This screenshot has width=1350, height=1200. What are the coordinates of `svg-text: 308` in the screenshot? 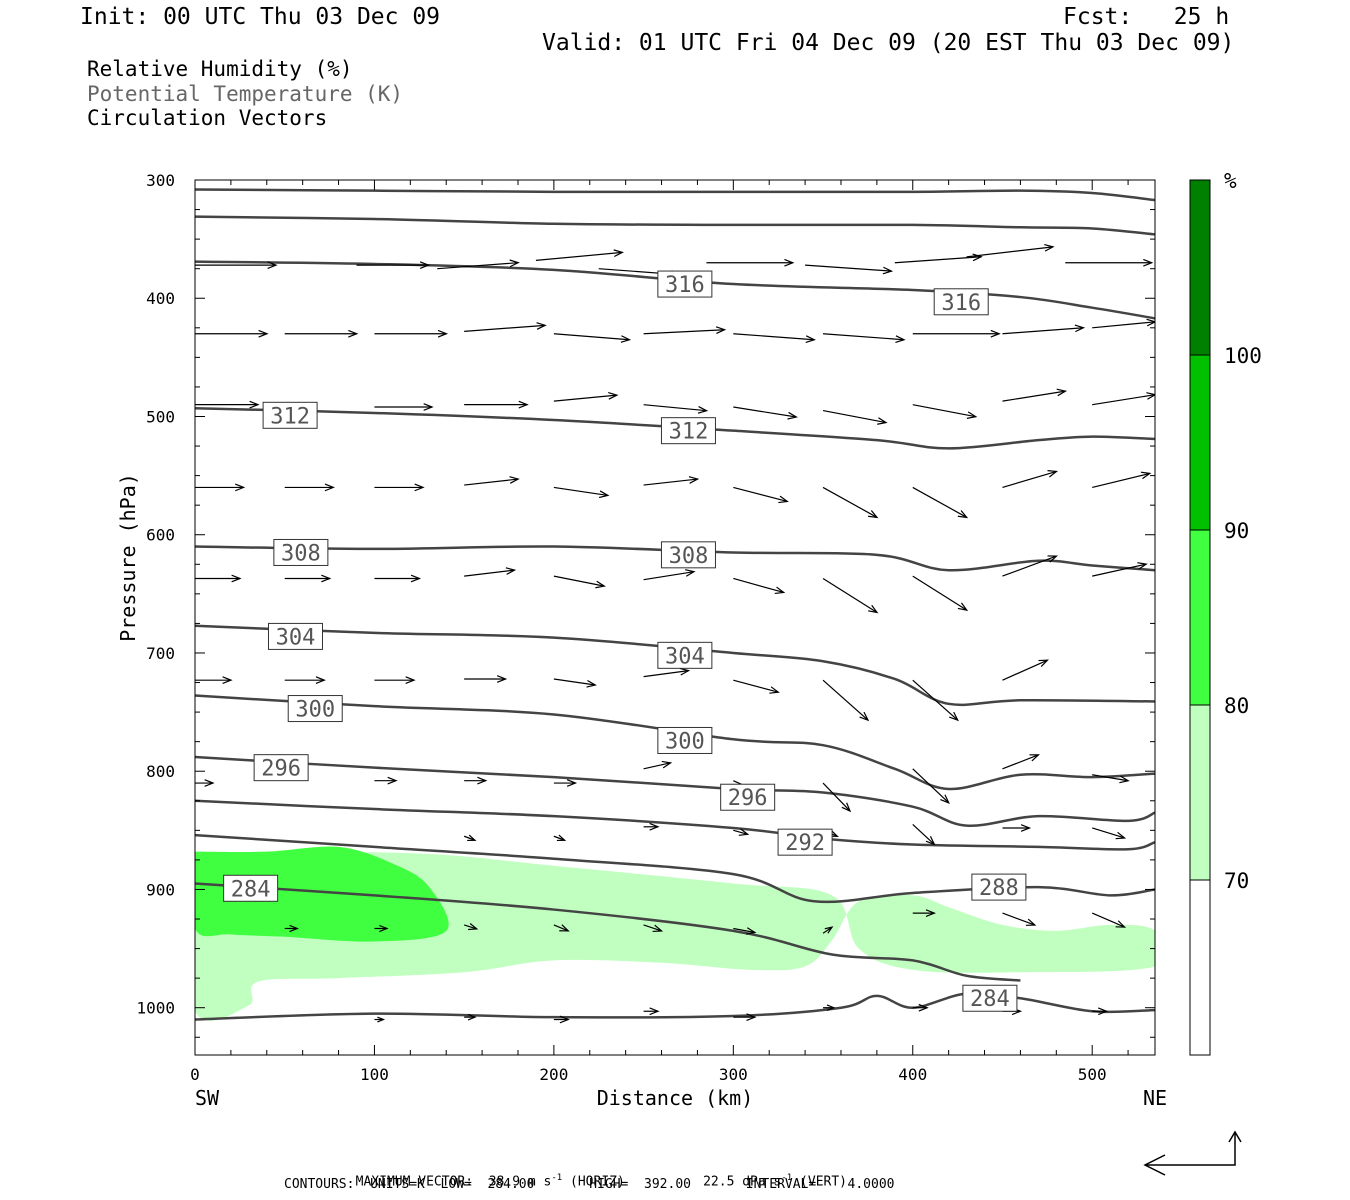 It's located at (689, 556).